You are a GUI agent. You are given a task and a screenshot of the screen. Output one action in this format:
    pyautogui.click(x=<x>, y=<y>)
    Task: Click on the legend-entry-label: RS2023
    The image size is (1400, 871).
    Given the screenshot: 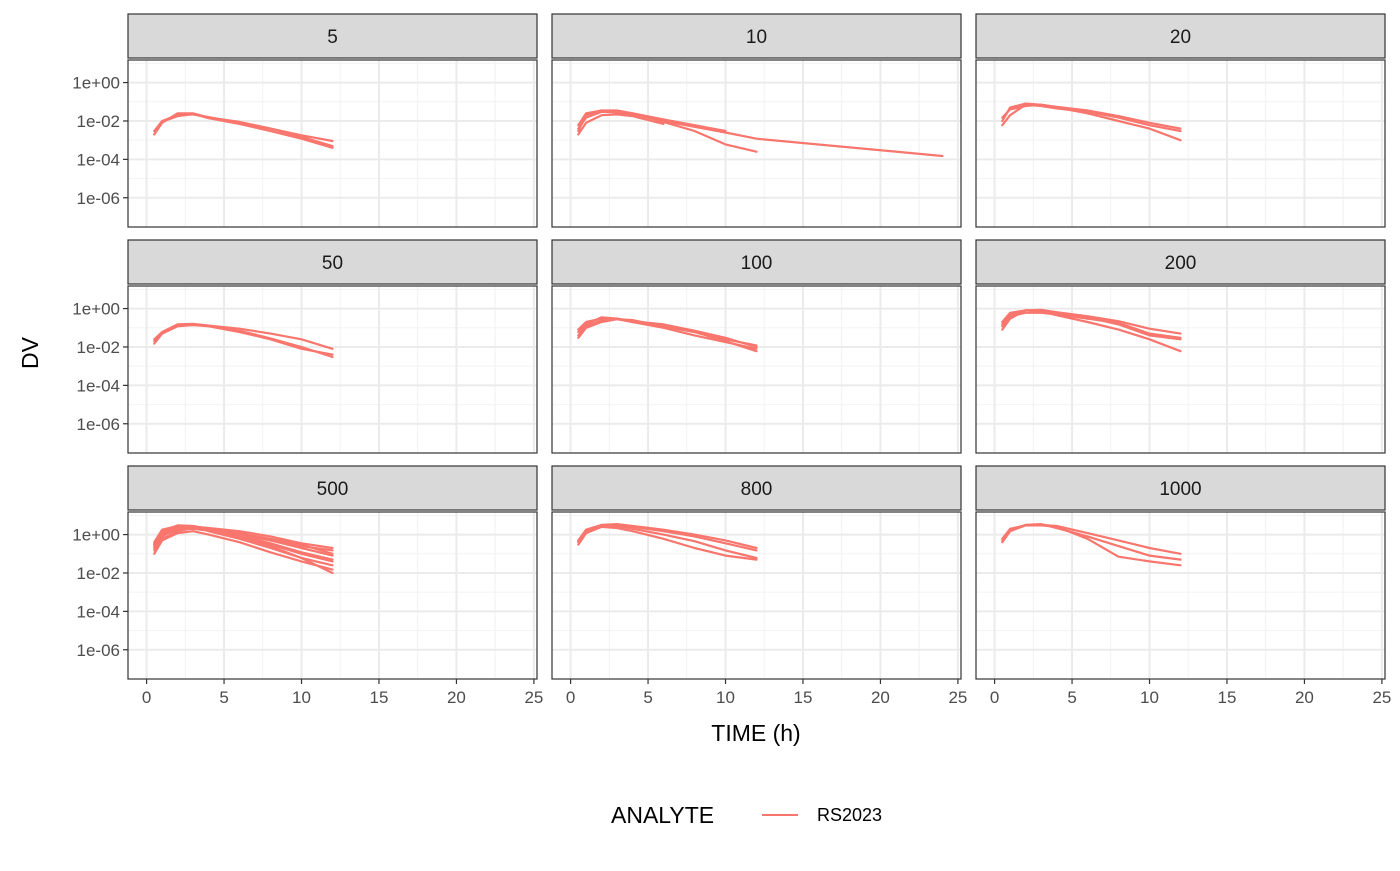 What is the action you would take?
    pyautogui.click(x=849, y=815)
    